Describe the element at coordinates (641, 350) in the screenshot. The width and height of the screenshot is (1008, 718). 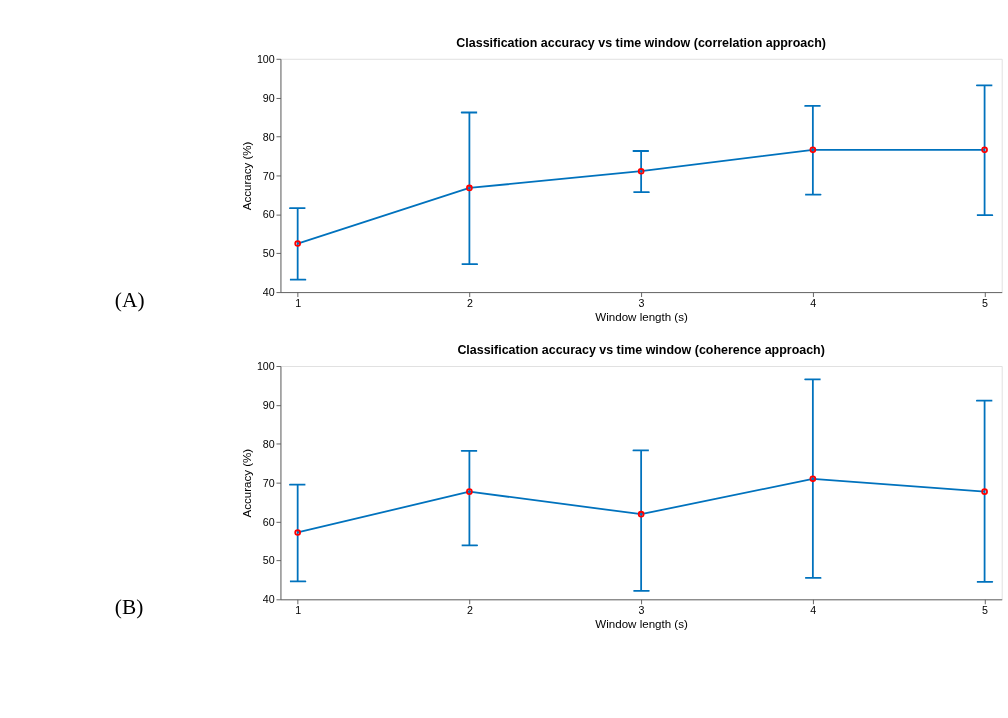
I see `chart-title: Classification accuracy vs time window (coherence approach)` at that location.